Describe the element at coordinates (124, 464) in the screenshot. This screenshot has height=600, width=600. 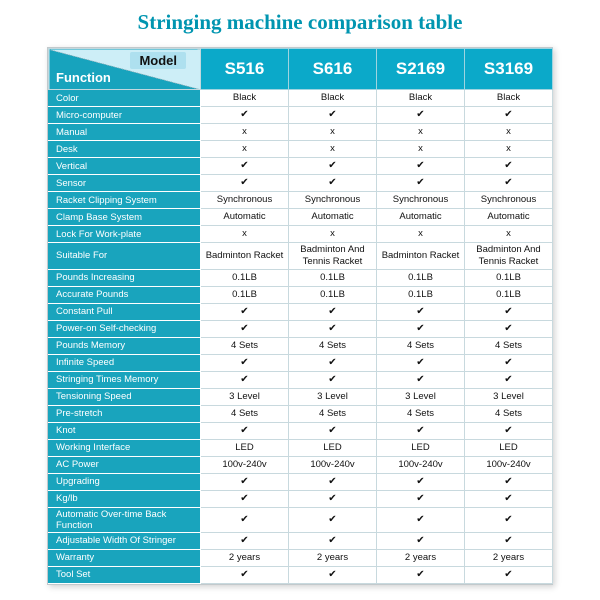
I see `row-label: AC Power` at that location.